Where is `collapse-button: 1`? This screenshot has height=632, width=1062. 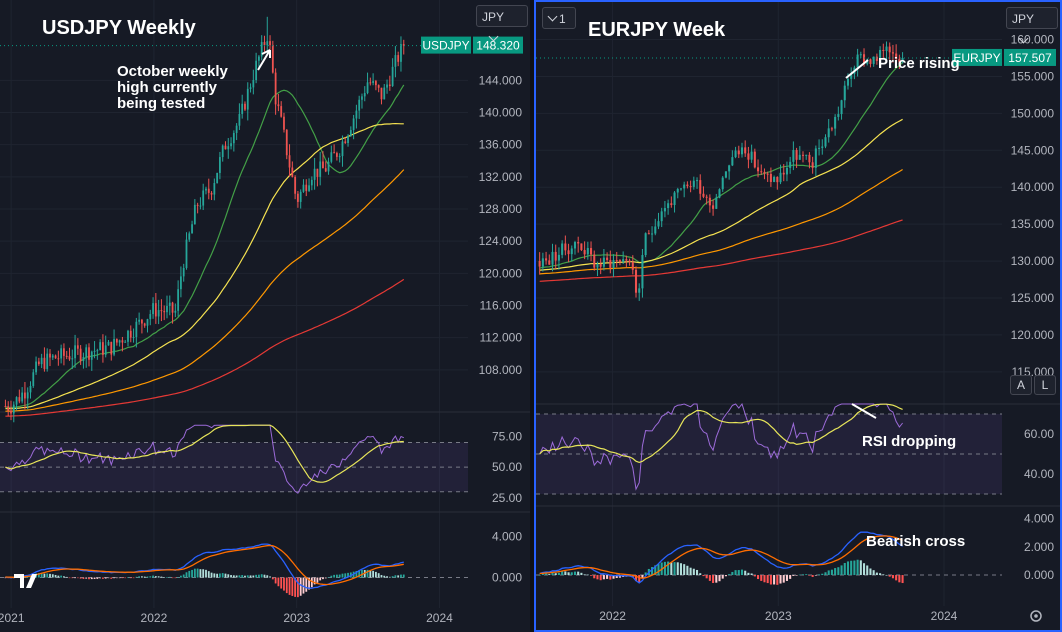 collapse-button: 1 is located at coordinates (559, 18).